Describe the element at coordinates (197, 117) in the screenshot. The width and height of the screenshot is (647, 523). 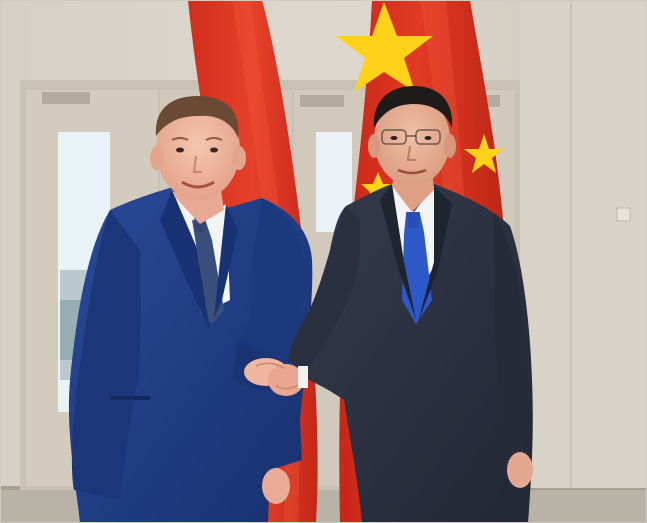
I see `left-man-hair` at that location.